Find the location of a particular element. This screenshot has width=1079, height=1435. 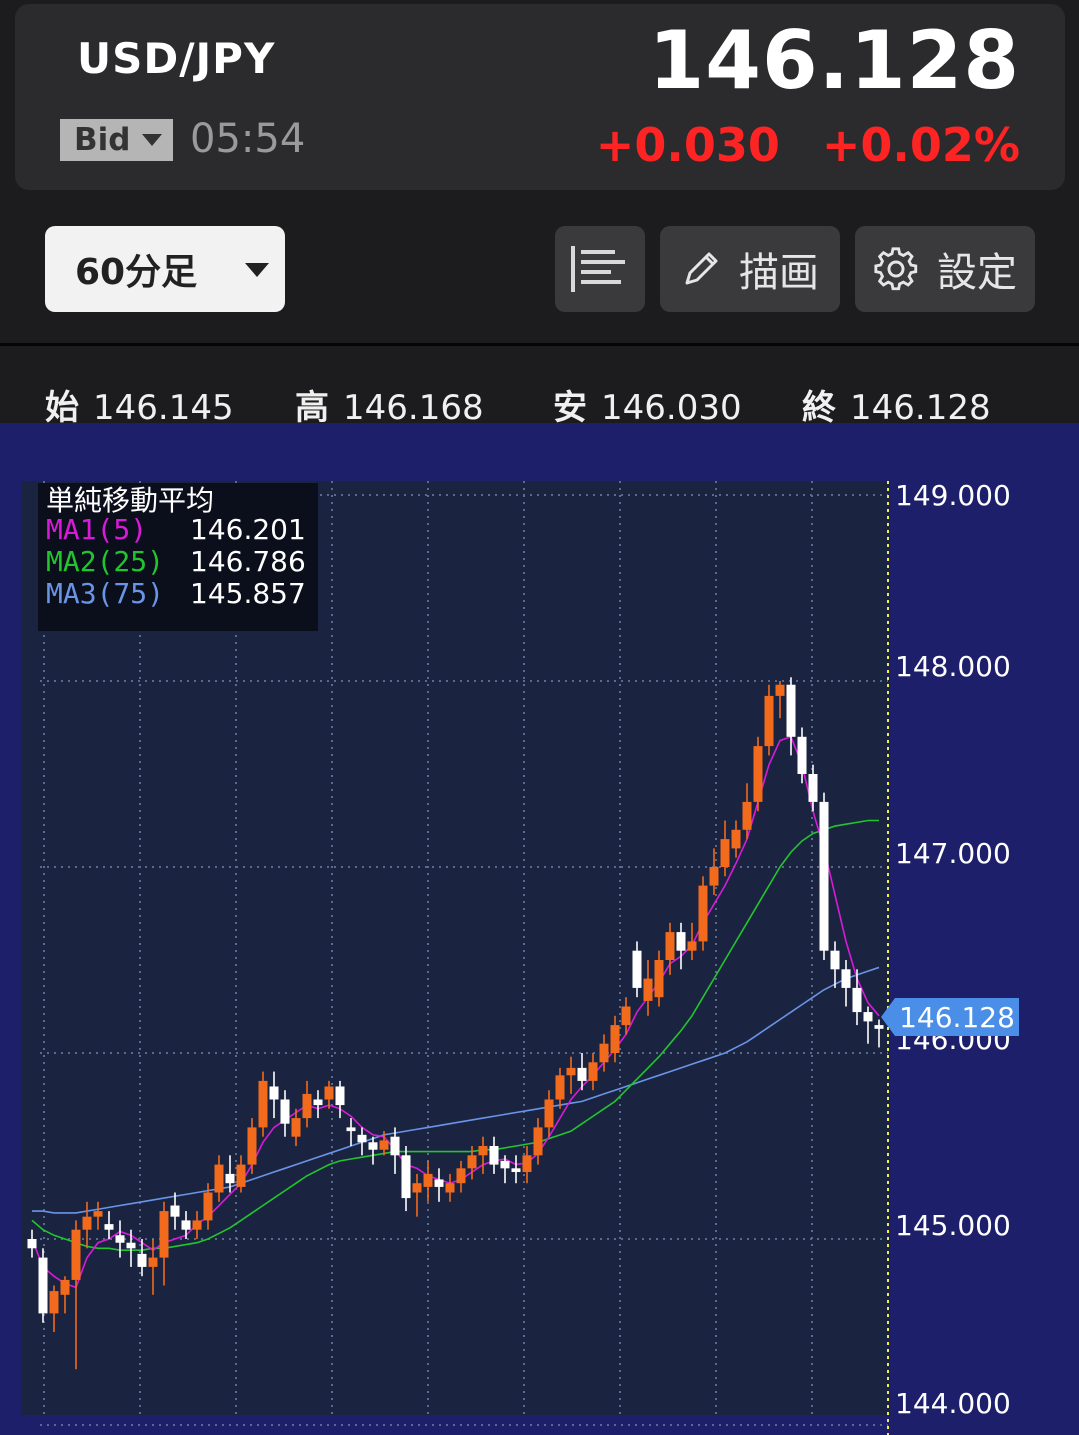

order-book-button is located at coordinates (600, 269).